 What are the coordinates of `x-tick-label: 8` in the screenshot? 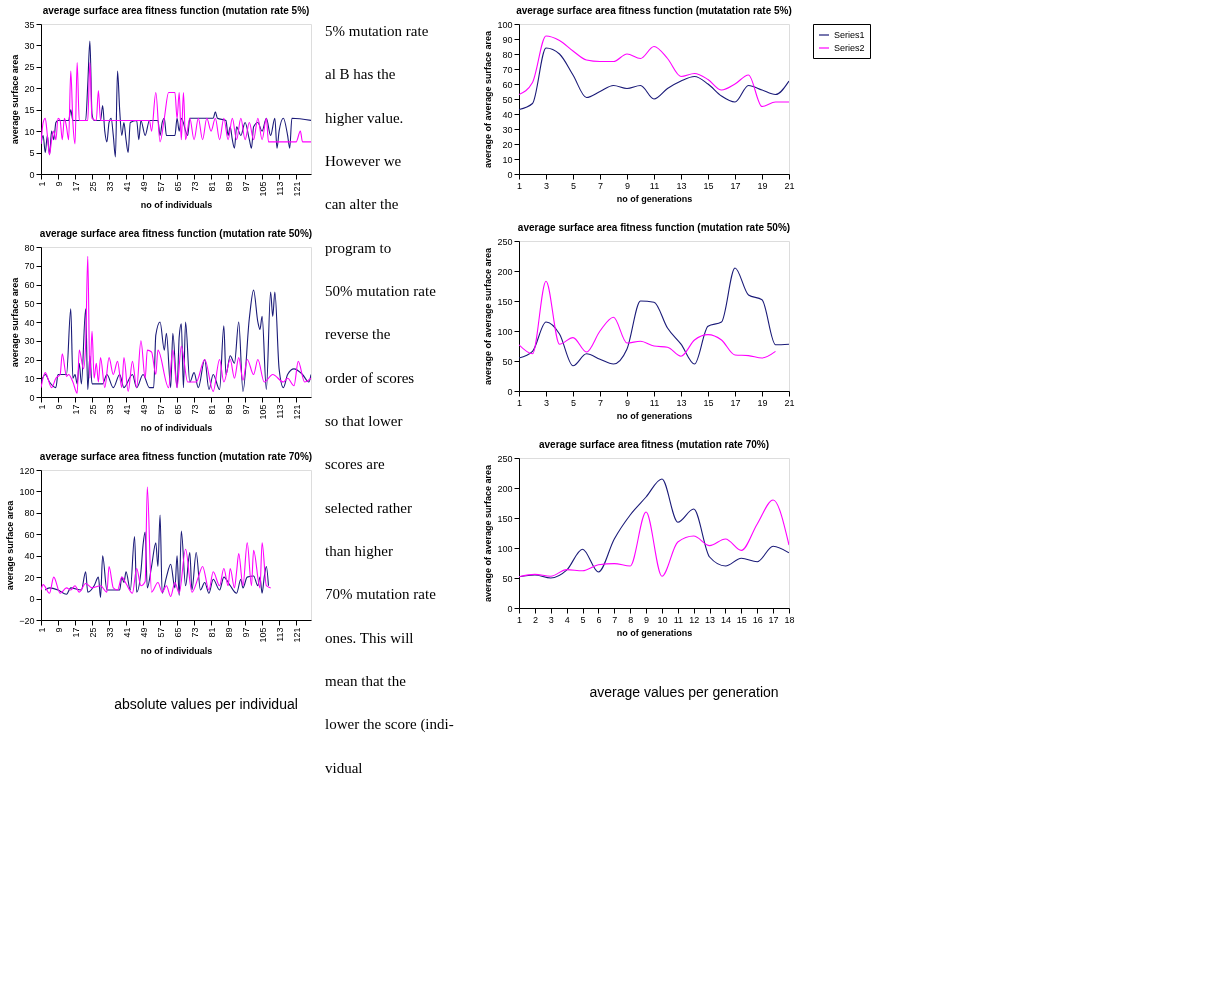 It's located at (631, 619).